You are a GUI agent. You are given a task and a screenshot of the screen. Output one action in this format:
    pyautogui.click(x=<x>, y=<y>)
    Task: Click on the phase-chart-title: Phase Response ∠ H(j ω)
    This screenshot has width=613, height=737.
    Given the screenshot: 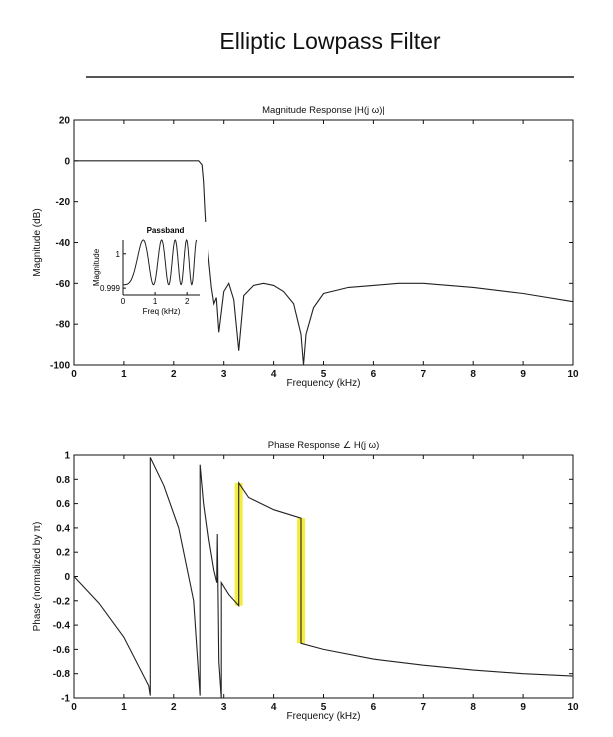 What is the action you would take?
    pyautogui.click(x=324, y=445)
    